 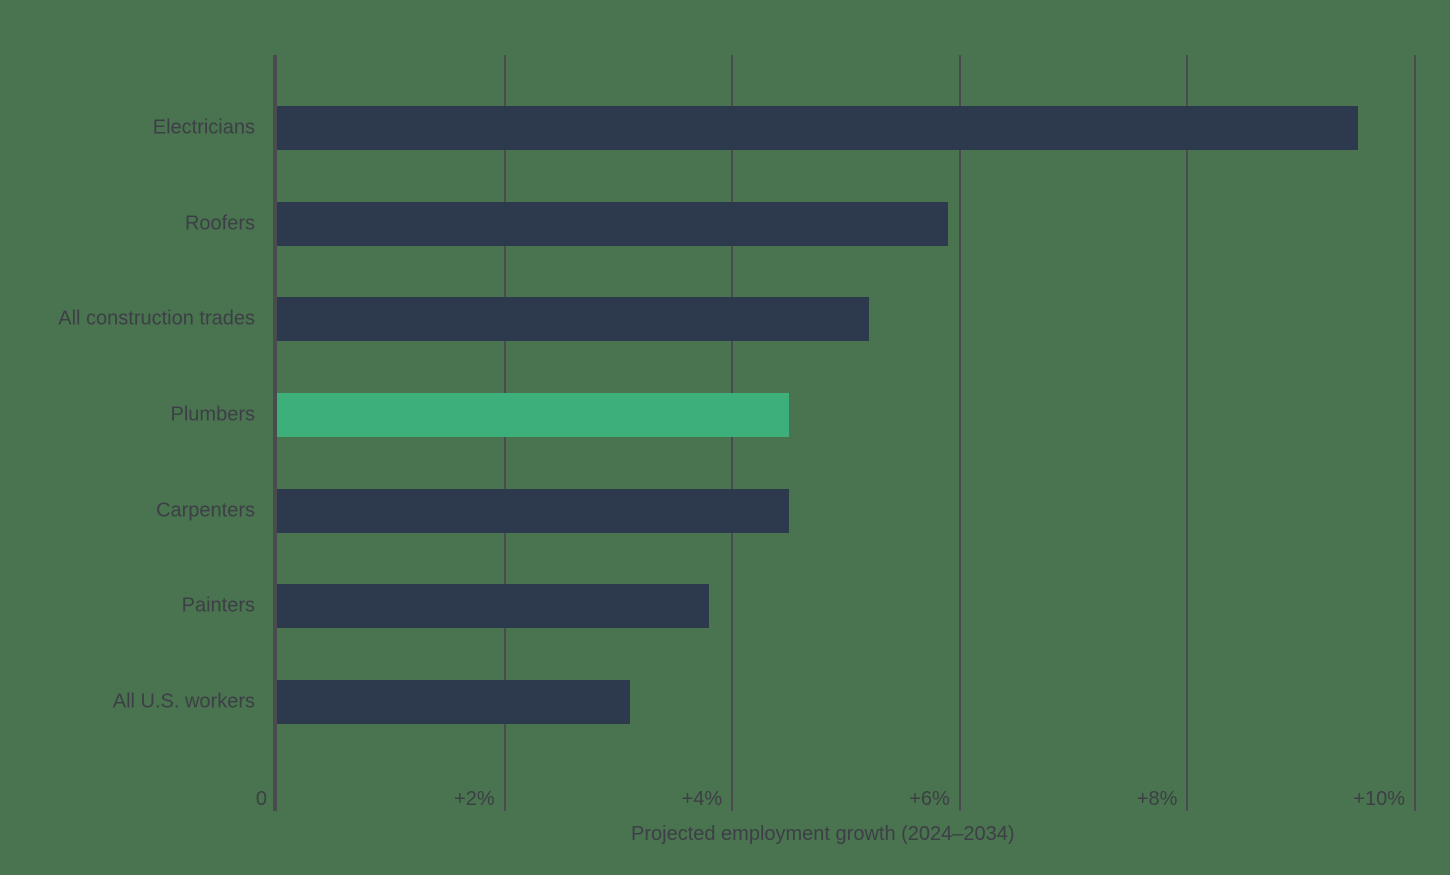 What do you see at coordinates (929, 799) in the screenshot?
I see `x-tick-label: +6%` at bounding box center [929, 799].